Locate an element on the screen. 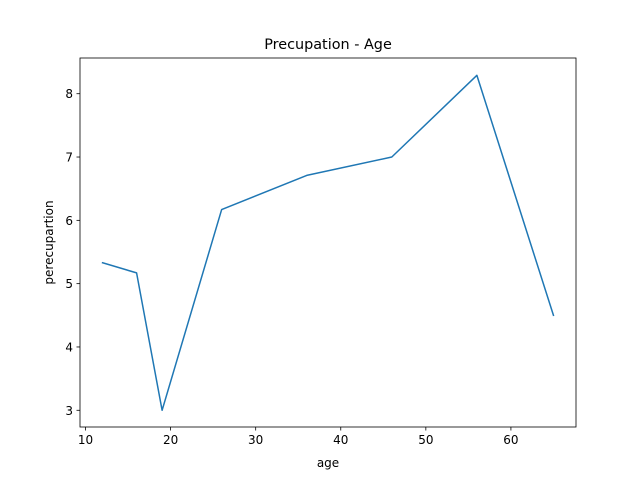 This screenshot has height=480, width=640. x-tick-label: 50 is located at coordinates (425, 440).